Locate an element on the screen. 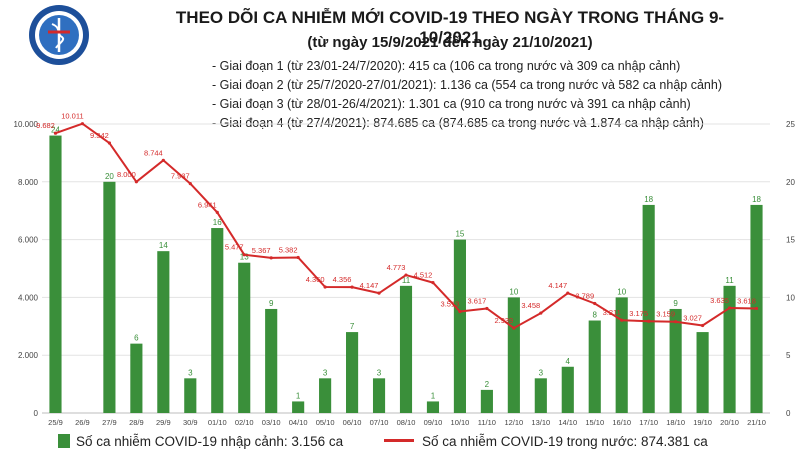 This screenshot has height=456, width=800. x-tick-label: 25/9 is located at coordinates (55, 422).